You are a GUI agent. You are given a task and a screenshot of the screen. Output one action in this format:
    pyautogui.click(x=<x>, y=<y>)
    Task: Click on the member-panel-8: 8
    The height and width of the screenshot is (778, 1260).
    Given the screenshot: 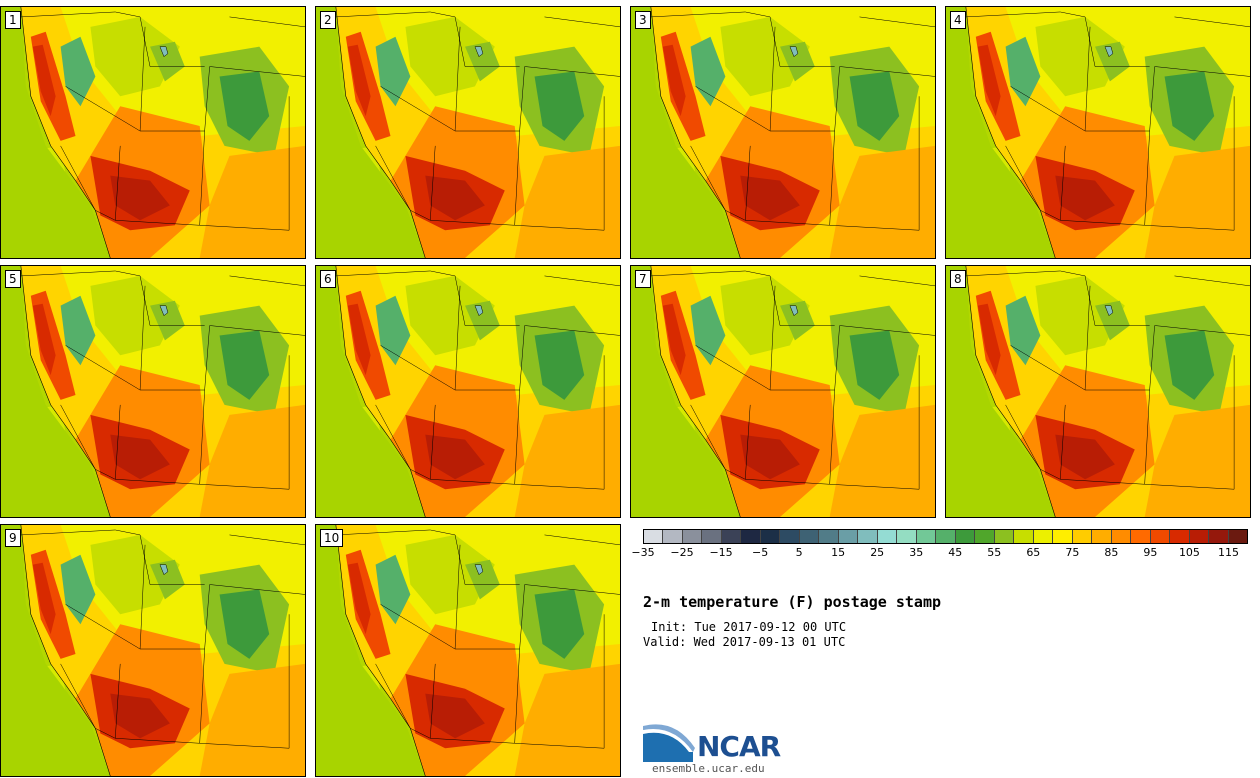 What is the action you would take?
    pyautogui.click(x=1098, y=391)
    